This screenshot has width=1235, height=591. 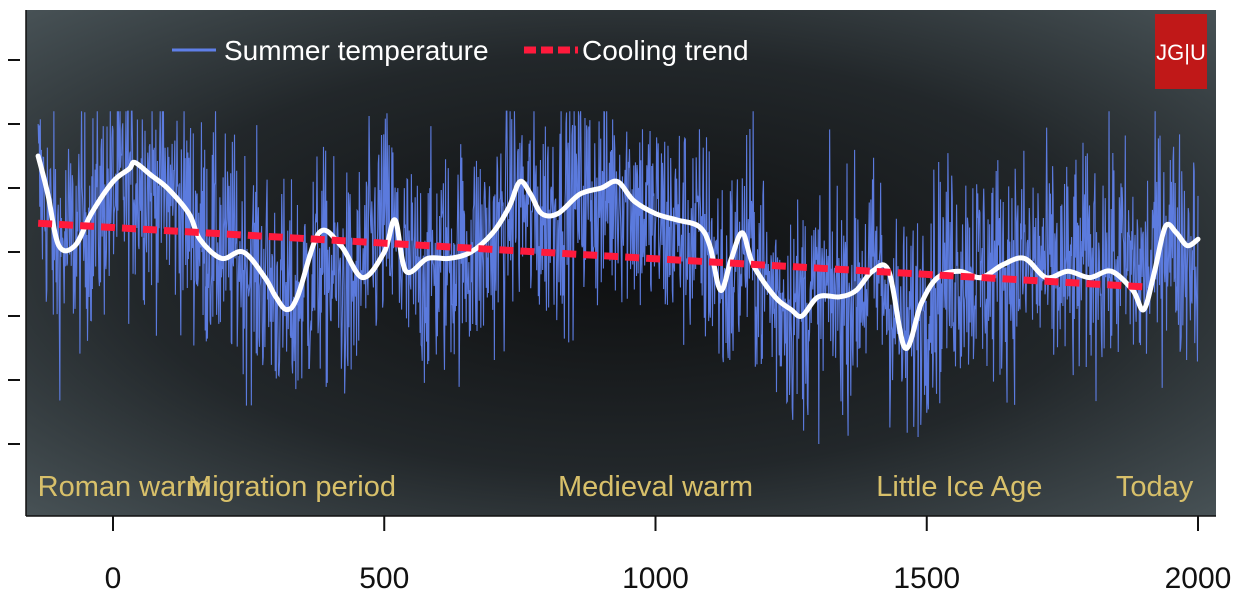 What do you see at coordinates (593, 255) in the screenshot?
I see `series-line-cooling-trend` at bounding box center [593, 255].